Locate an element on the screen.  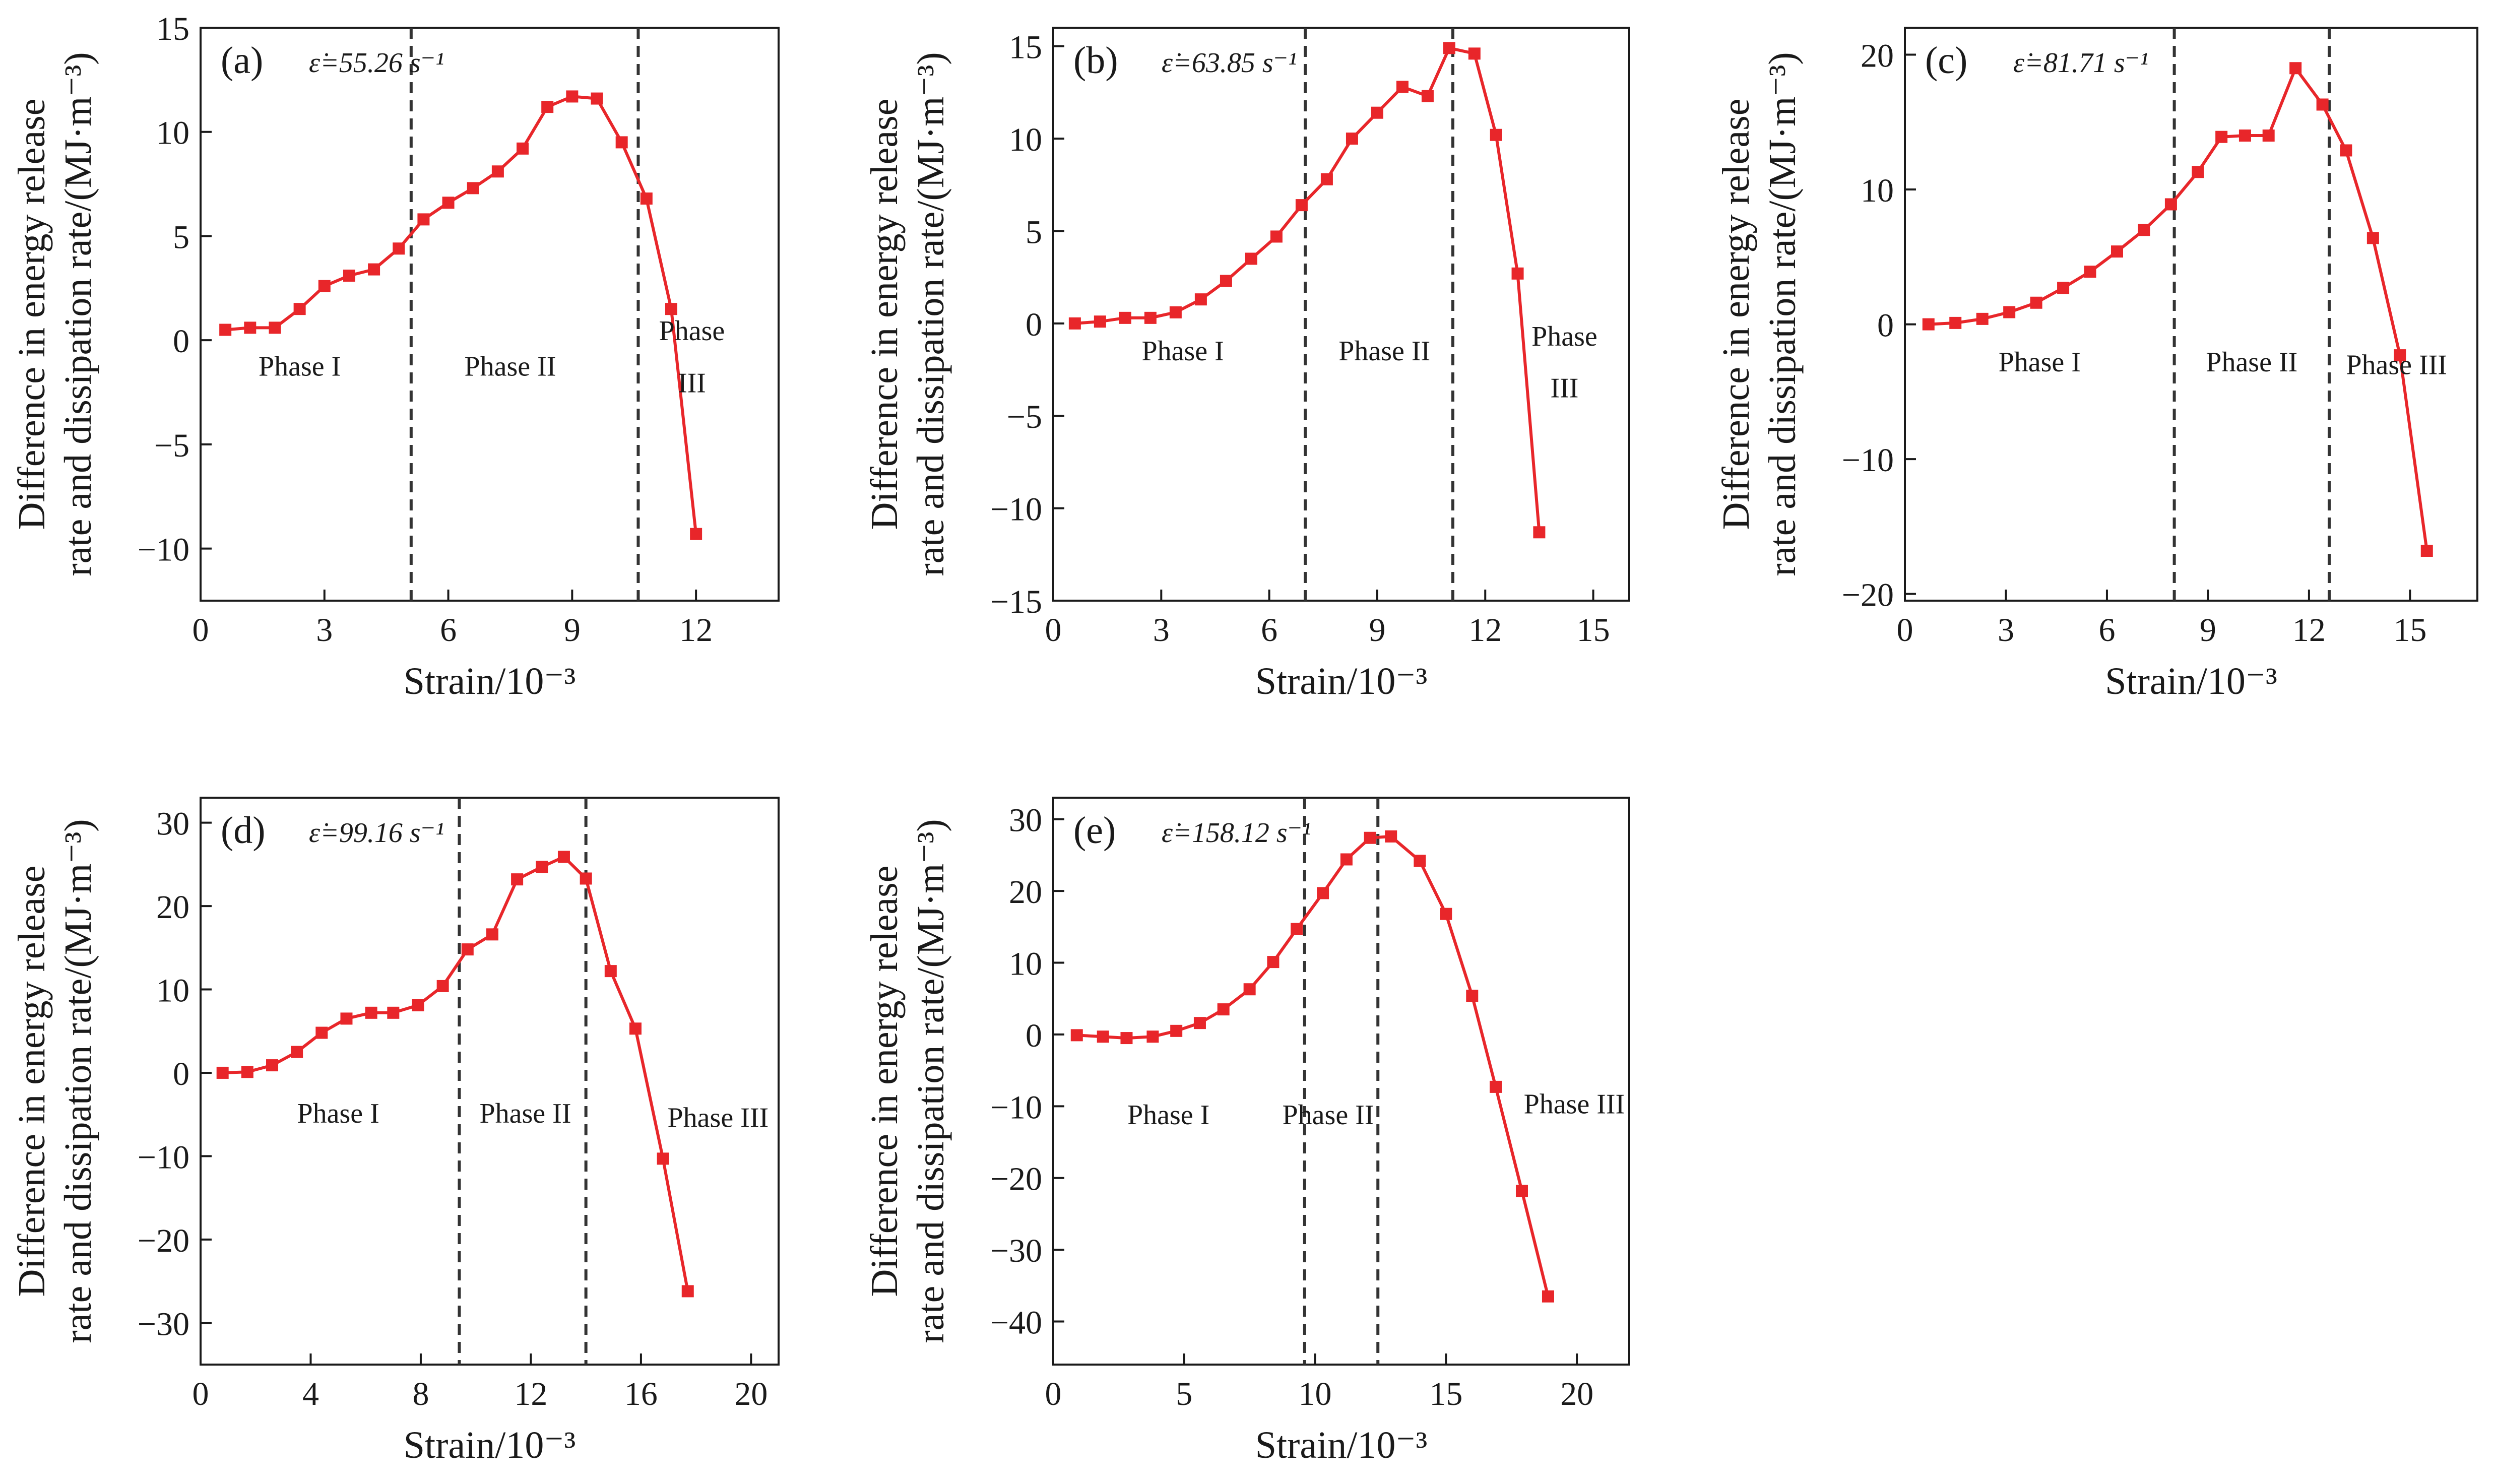
y-tick-label: 5 is located at coordinates (1034, 232).